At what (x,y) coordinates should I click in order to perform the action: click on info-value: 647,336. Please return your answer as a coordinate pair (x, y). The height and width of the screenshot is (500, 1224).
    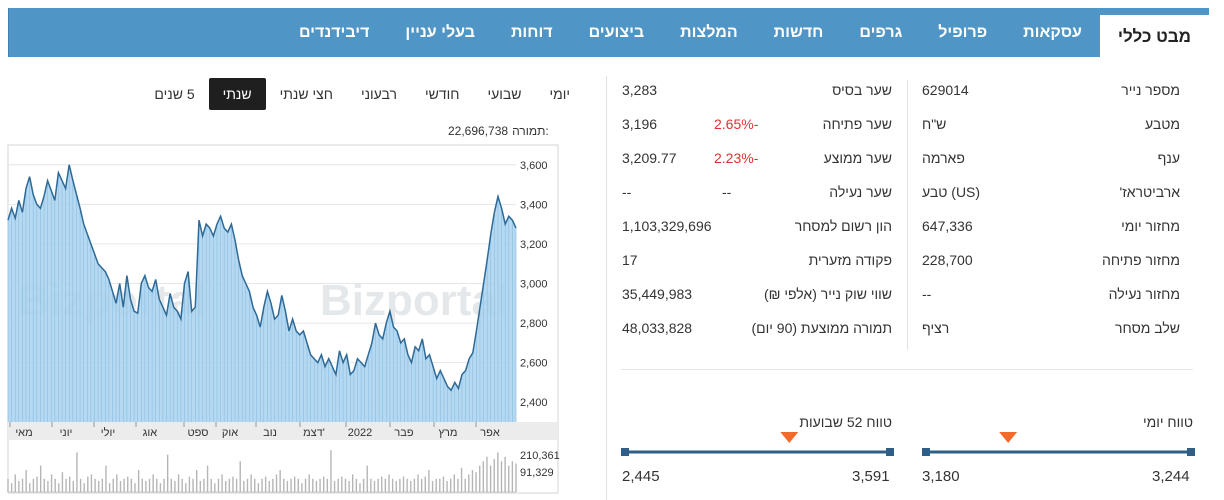
    Looking at the image, I should click on (947, 226).